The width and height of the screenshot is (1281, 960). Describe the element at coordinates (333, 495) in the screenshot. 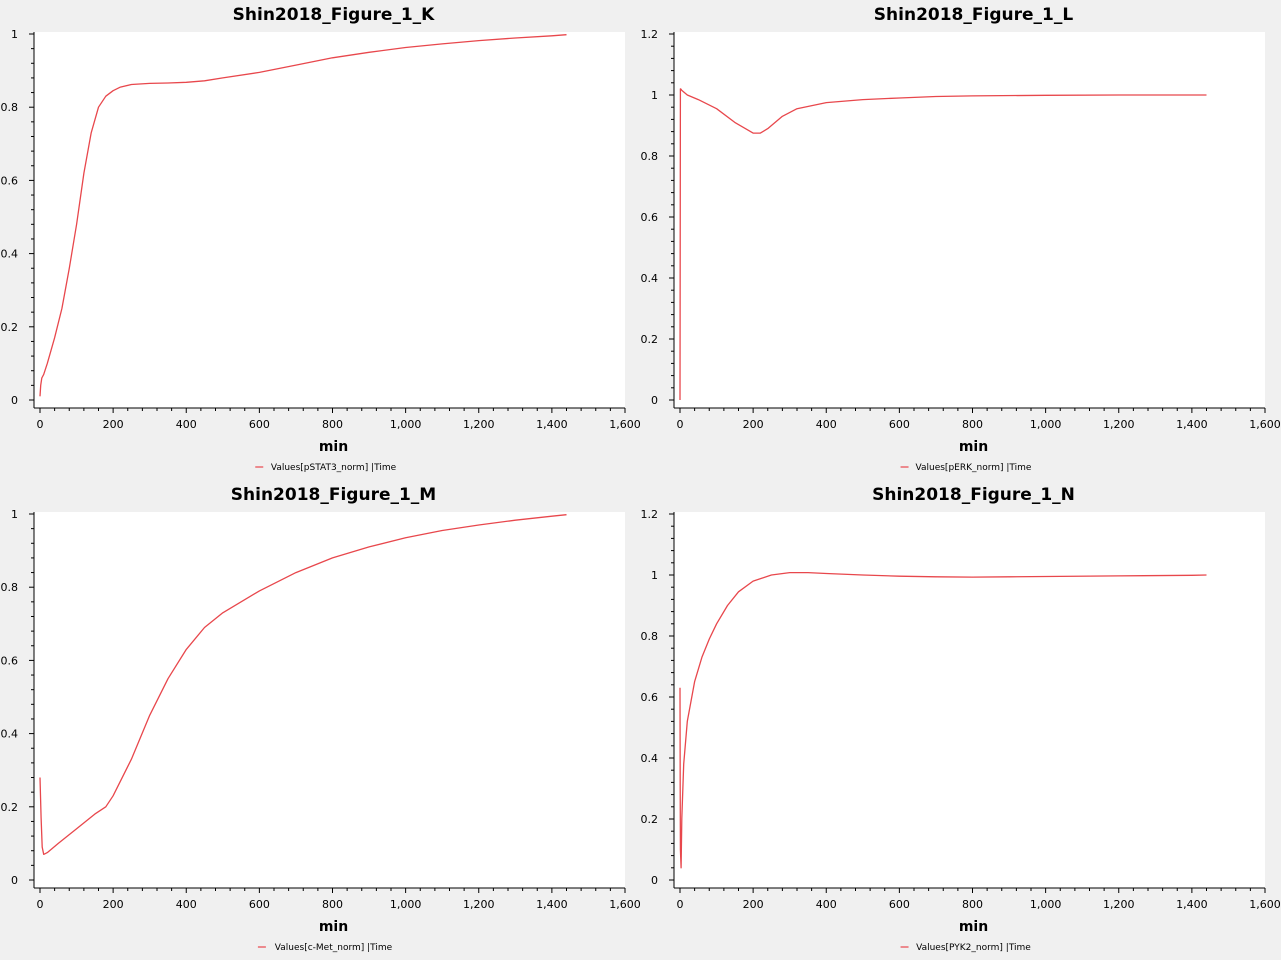

I see `chart-title: Shin2018_Figure_1_M` at that location.